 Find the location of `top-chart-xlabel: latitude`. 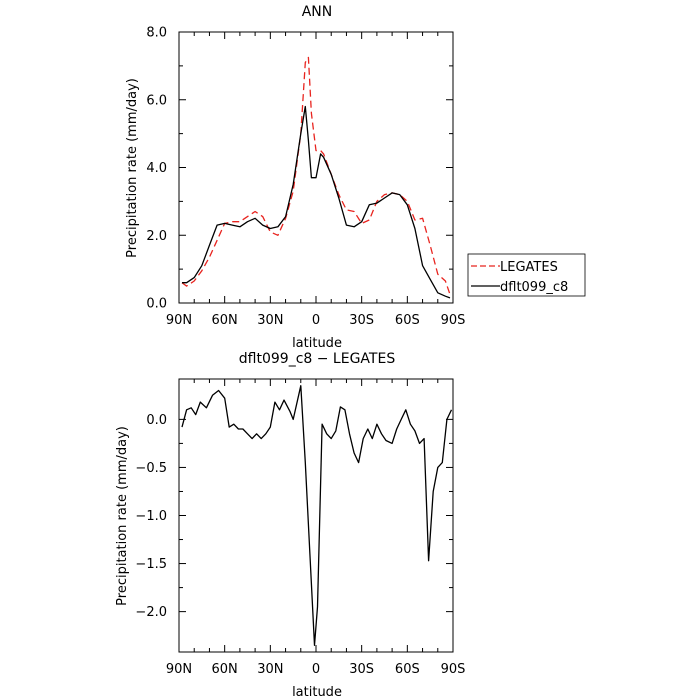

top-chart-xlabel: latitude is located at coordinates (317, 343).